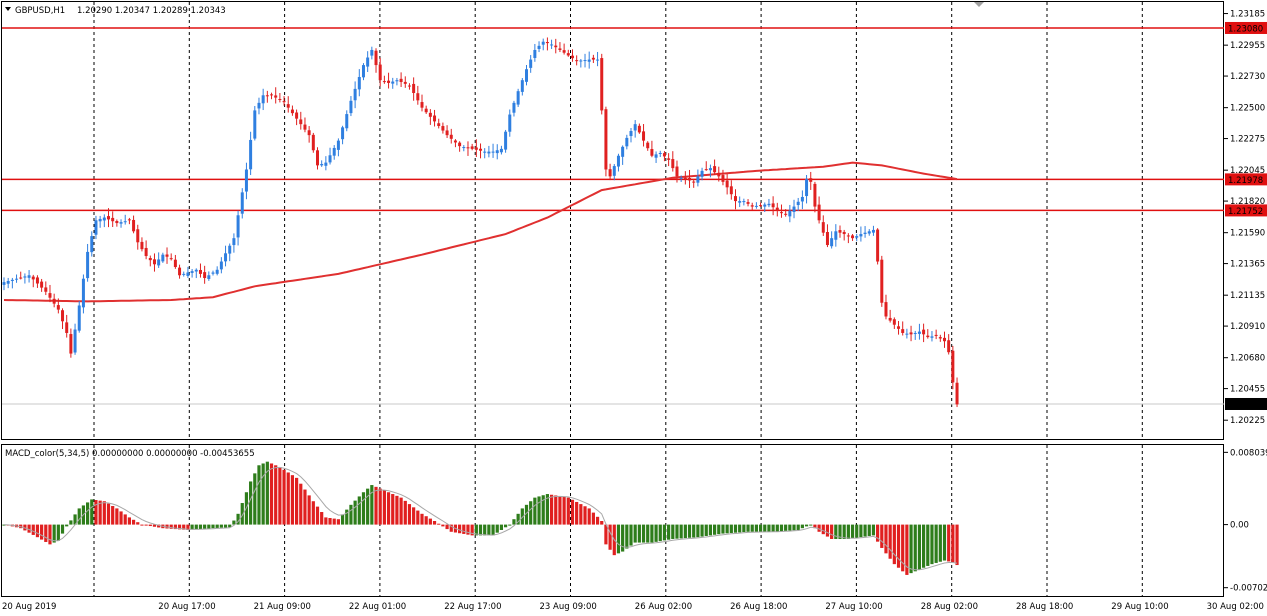 The width and height of the screenshot is (1267, 616). I want to click on shift-marker-icon, so click(979, 4).